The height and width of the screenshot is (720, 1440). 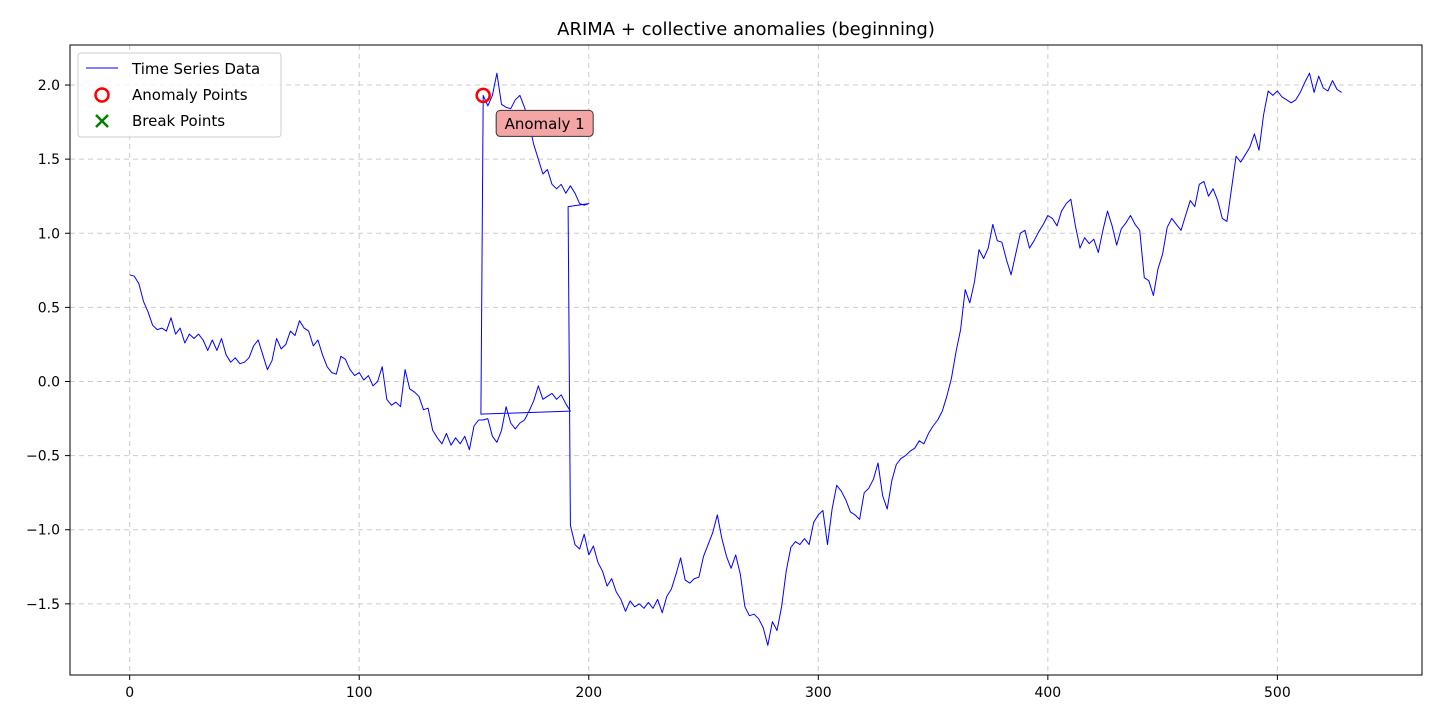 What do you see at coordinates (43, 605) in the screenshot?
I see `y-tick-label: −1.5` at bounding box center [43, 605].